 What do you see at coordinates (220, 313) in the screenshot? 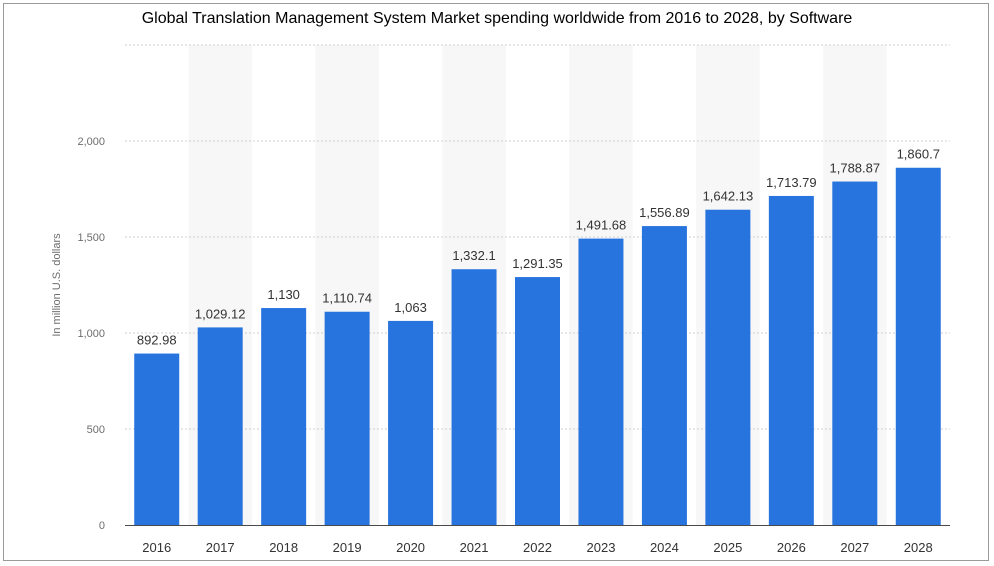
I see `data-label: 1,029.12` at bounding box center [220, 313].